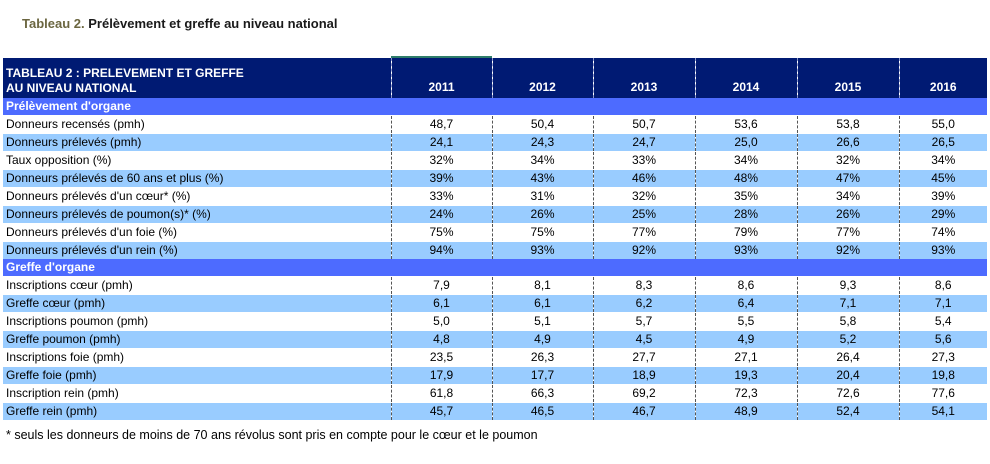 The height and width of the screenshot is (464, 990). Describe the element at coordinates (847, 196) in the screenshot. I see `value-cell: 34%` at that location.